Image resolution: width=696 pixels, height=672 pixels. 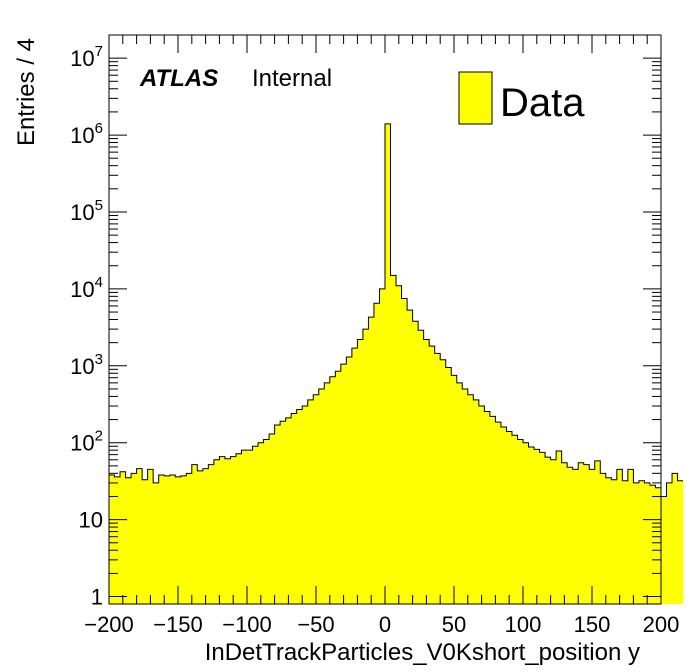 What do you see at coordinates (422, 652) in the screenshot?
I see `x-axis-title: InDetTrackParticles_V0Kshort_position y` at bounding box center [422, 652].